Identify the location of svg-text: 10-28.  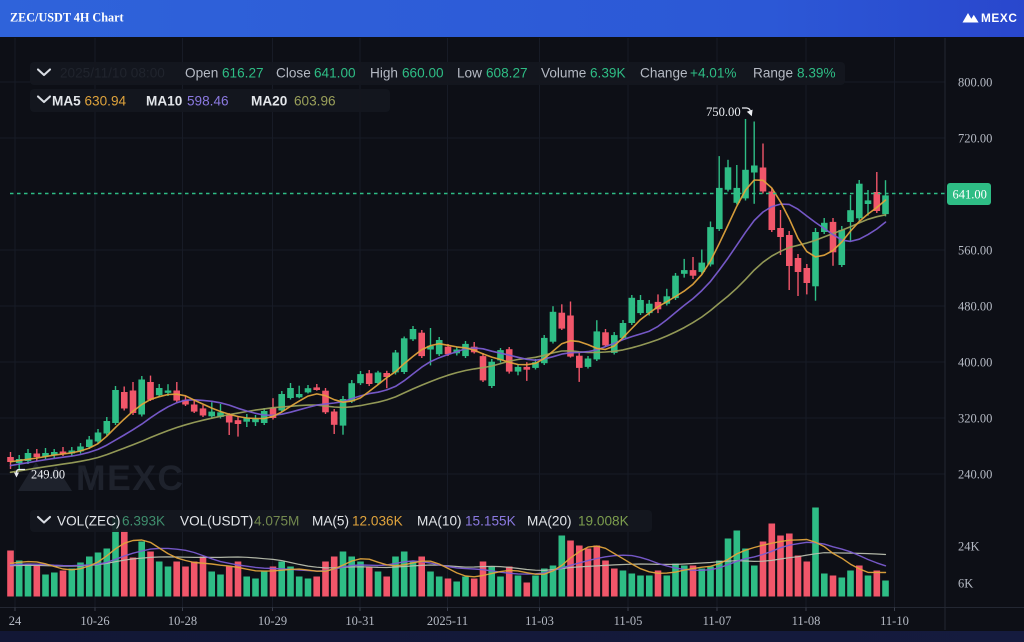
(182, 621).